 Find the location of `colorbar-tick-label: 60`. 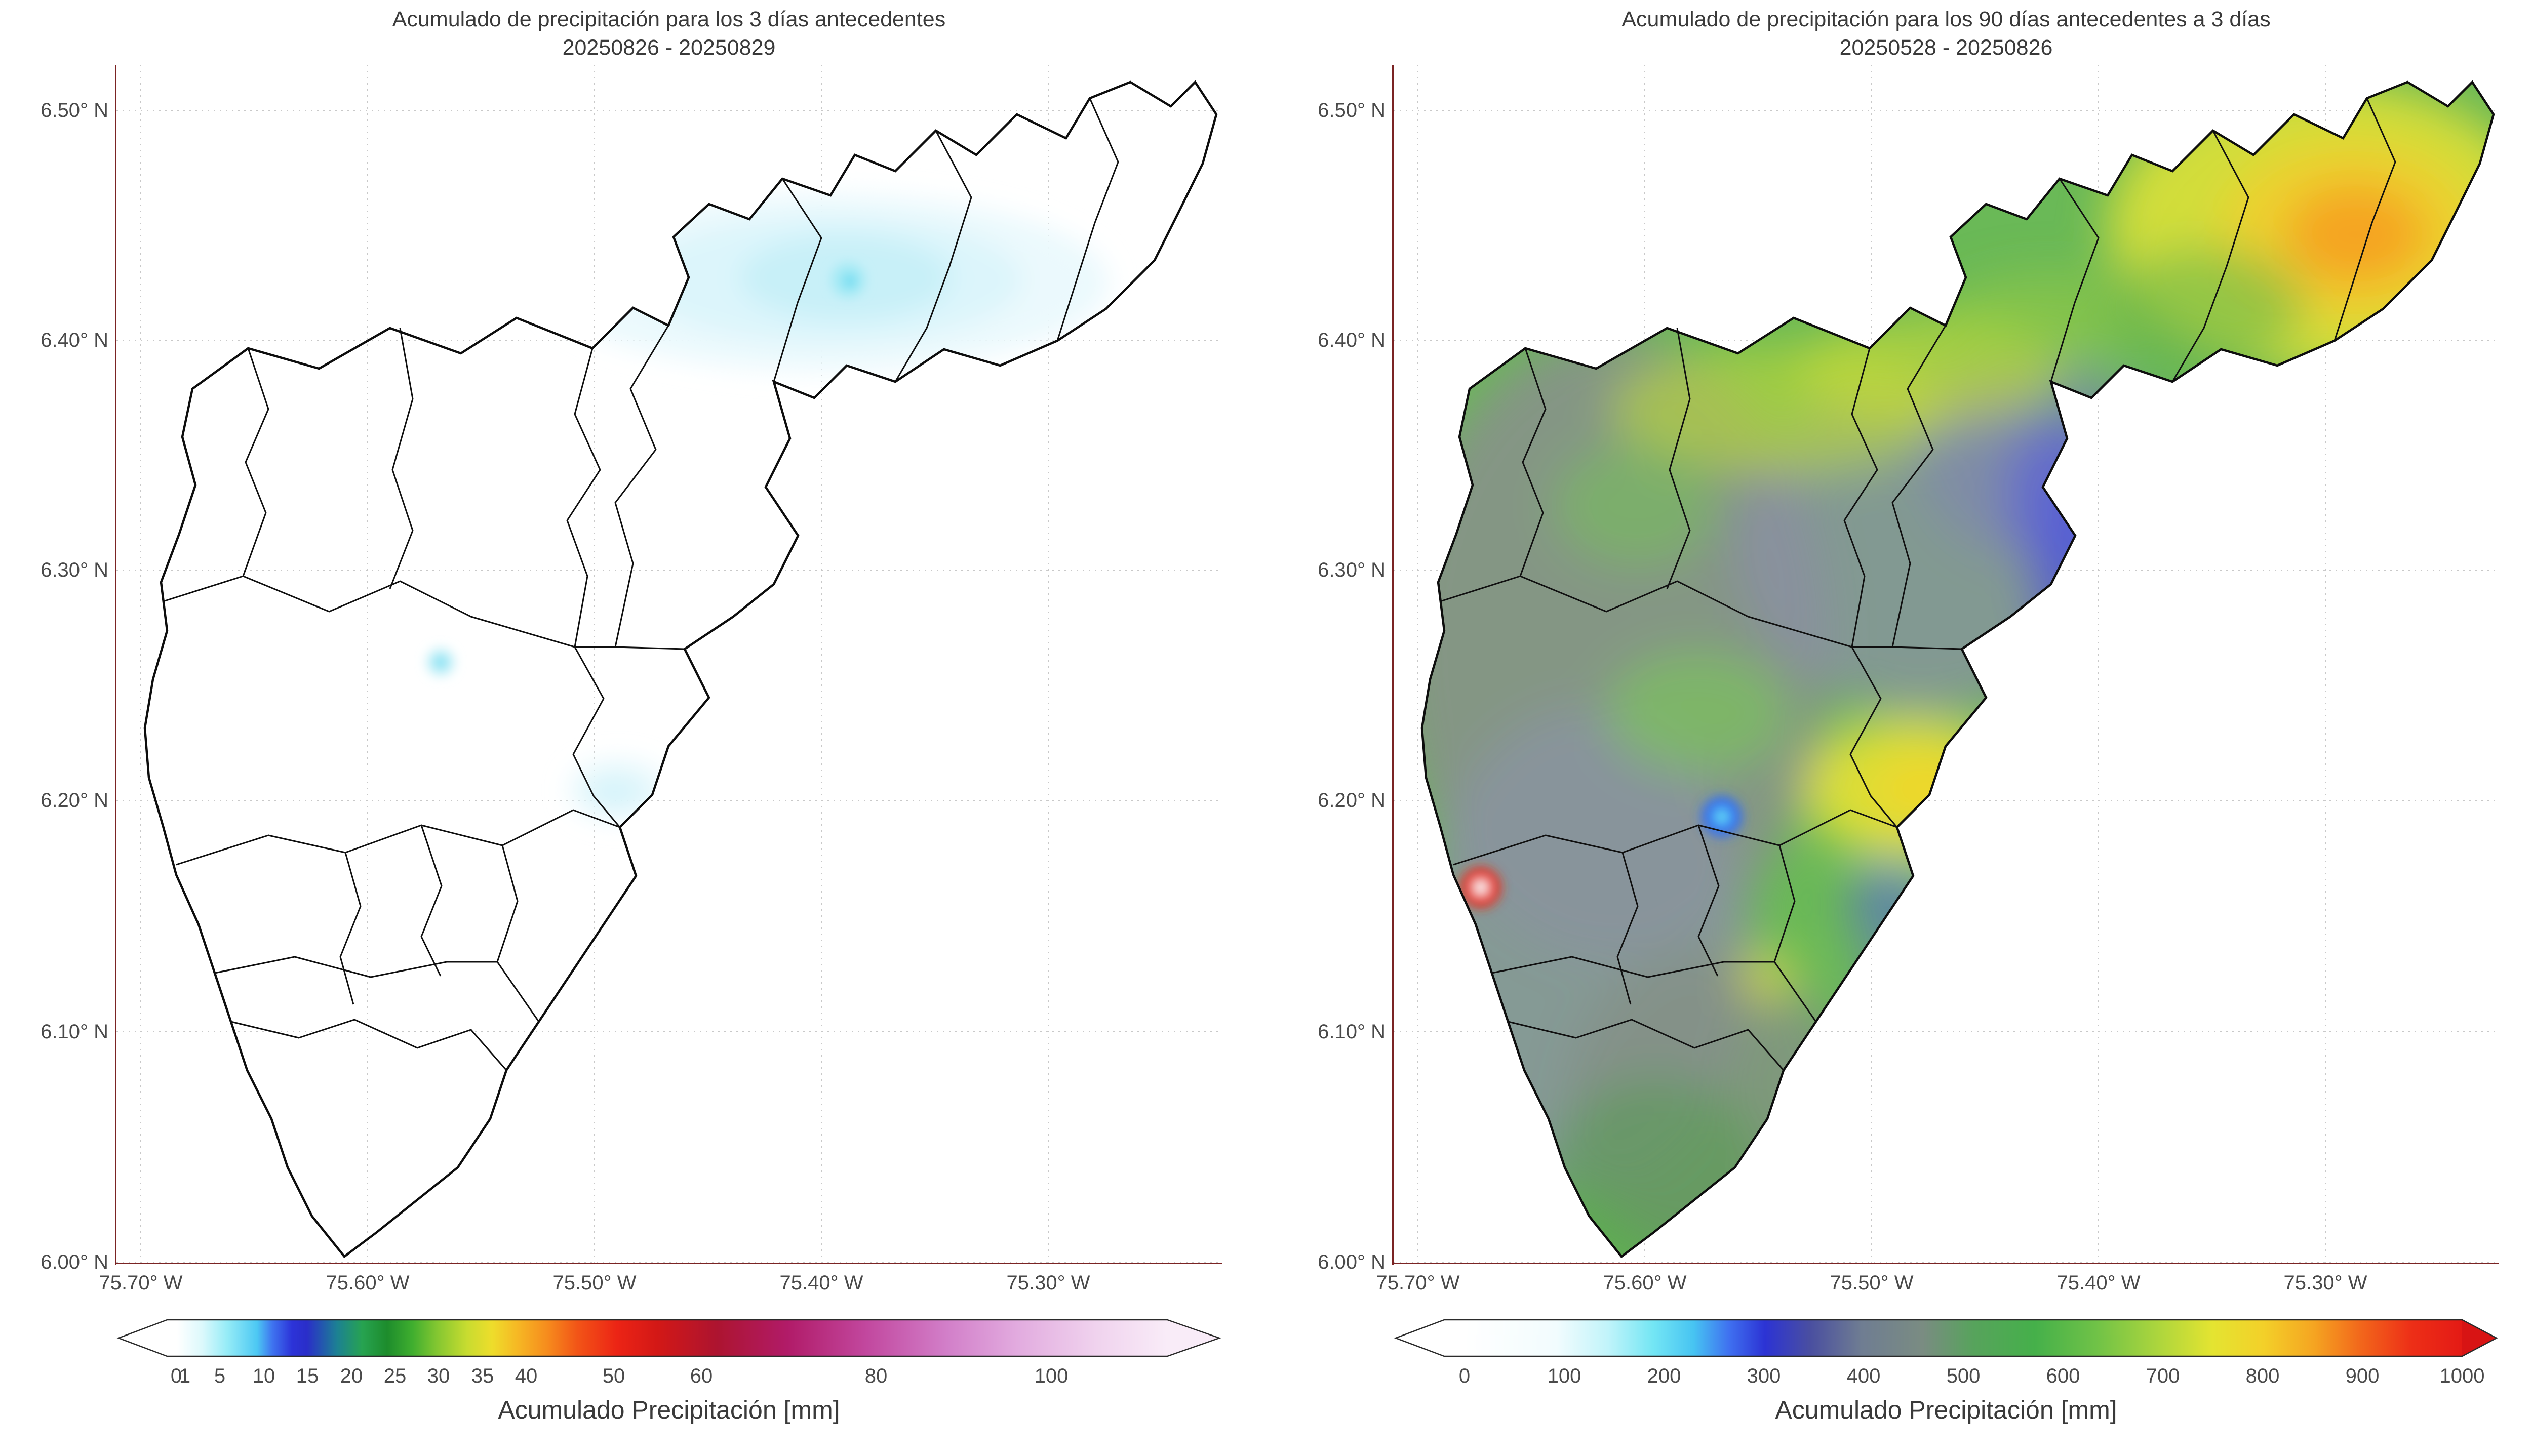

colorbar-tick-label: 60 is located at coordinates (701, 1376).